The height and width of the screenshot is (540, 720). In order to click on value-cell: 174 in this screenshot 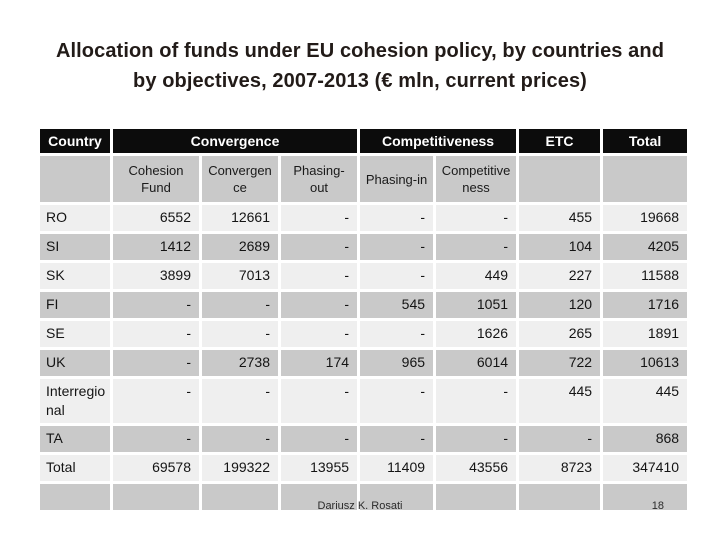, I will do `click(319, 363)`.